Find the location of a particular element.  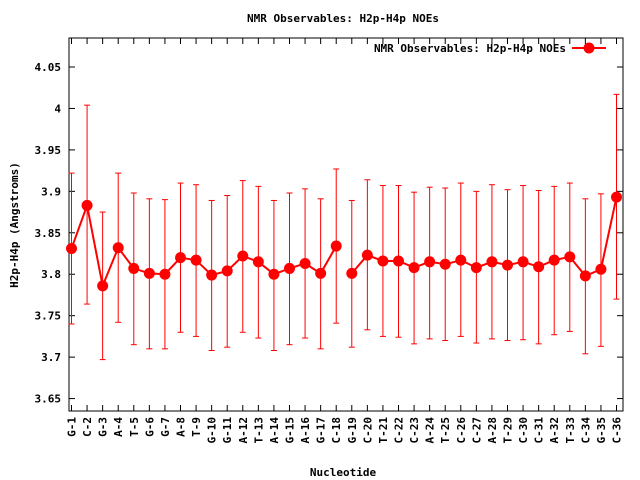

x-tick-label: G-10 is located at coordinates (212, 430).